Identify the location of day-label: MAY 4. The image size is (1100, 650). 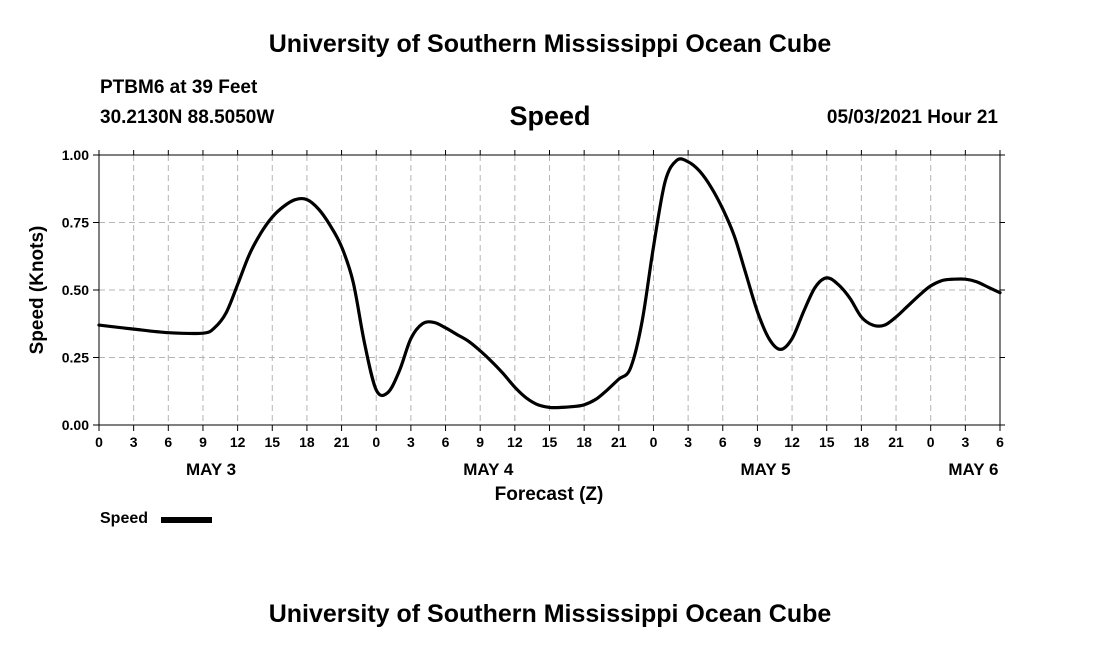
(488, 469).